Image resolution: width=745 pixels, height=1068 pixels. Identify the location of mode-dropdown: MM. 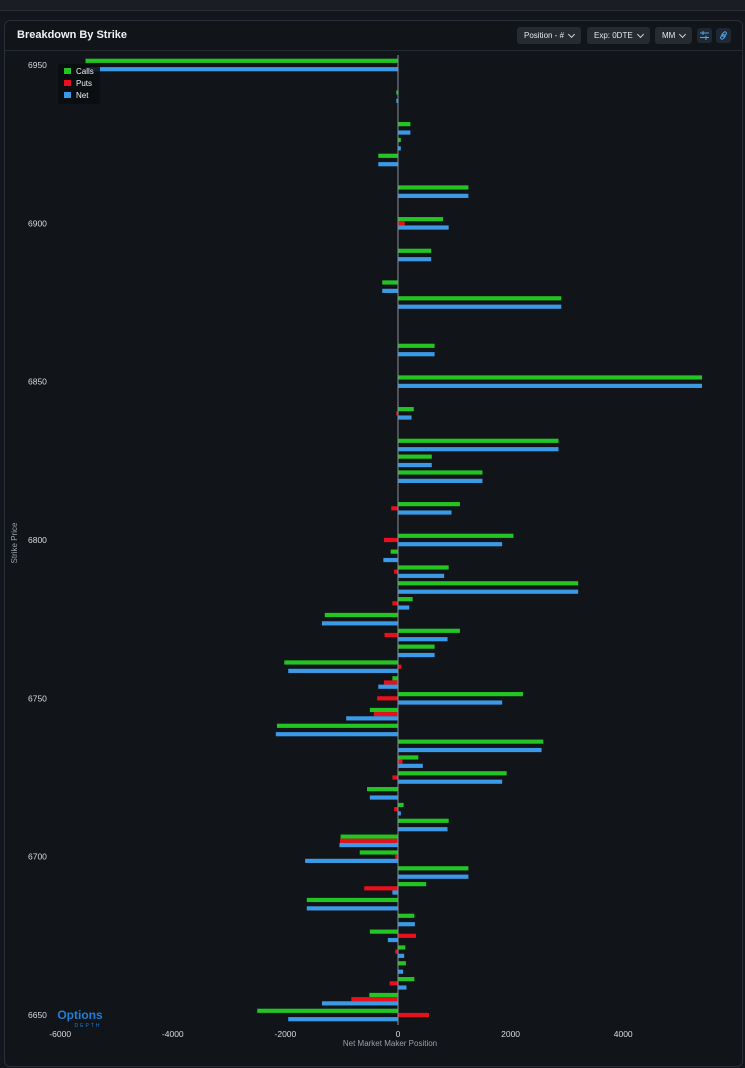
(674, 35).